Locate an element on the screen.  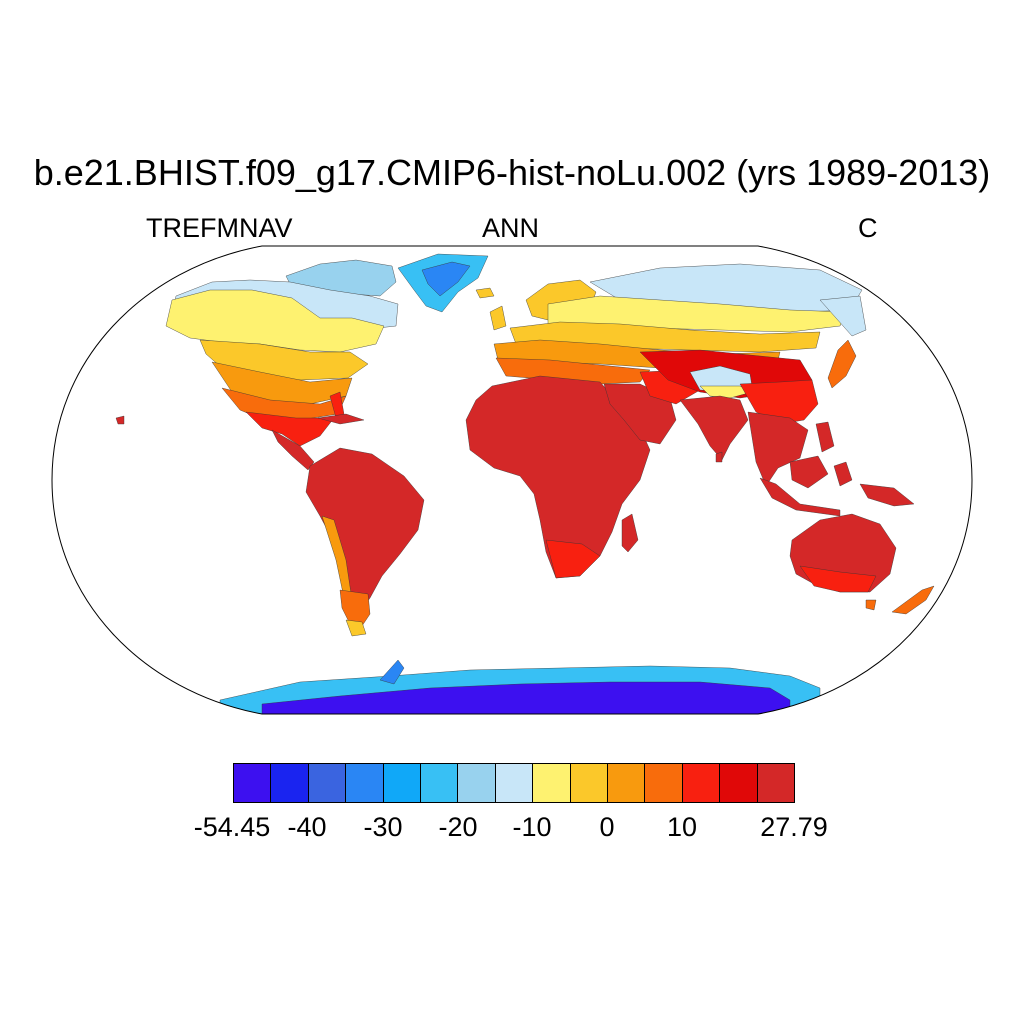
colorbar-tick-label: -10 is located at coordinates (532, 827).